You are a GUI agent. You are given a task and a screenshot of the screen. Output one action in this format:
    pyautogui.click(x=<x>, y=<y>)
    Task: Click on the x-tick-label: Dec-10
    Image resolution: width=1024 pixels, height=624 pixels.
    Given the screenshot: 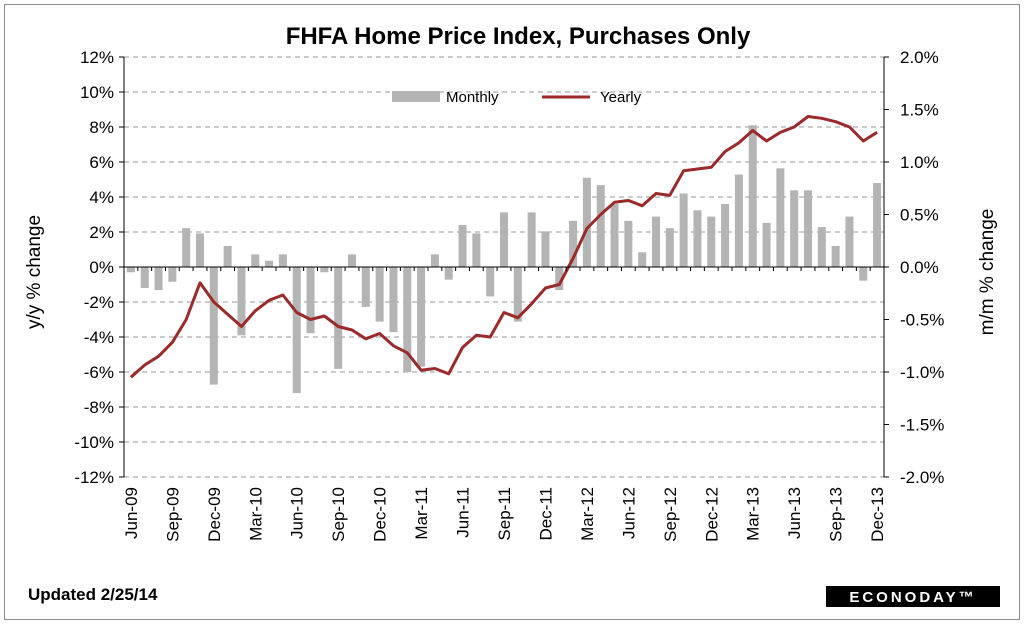 What is the action you would take?
    pyautogui.click(x=380, y=514)
    